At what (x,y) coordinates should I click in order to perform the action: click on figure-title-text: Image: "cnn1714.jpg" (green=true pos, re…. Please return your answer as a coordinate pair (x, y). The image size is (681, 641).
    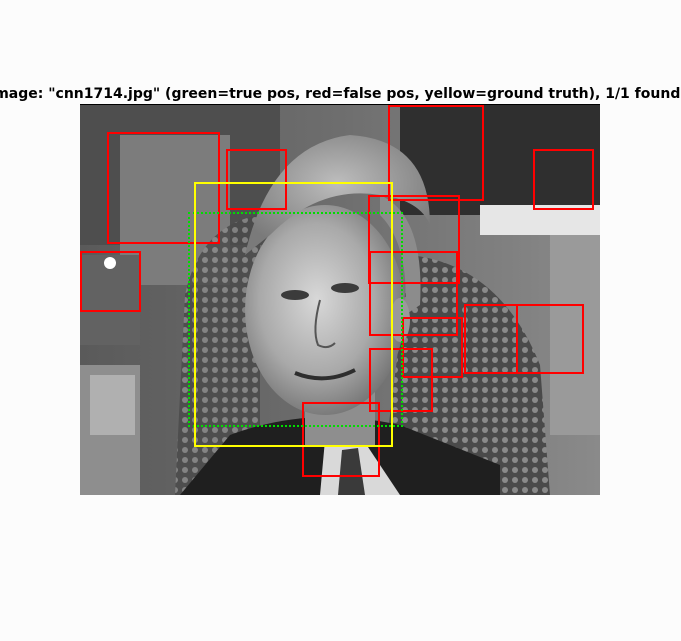
    Looking at the image, I should click on (340, 94).